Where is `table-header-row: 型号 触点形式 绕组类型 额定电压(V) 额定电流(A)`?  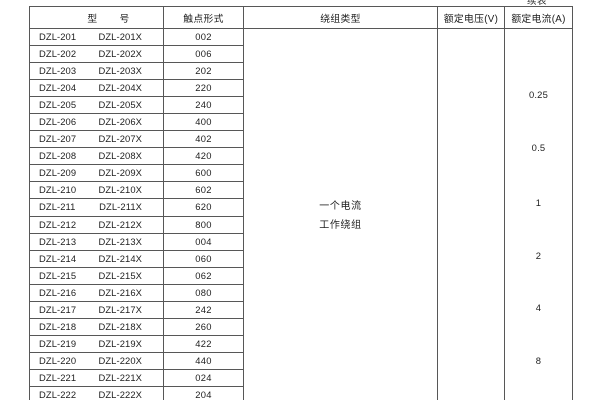
table-header-row: 型号 触点形式 绕组类型 额定电压(V) 额定电流(A) is located at coordinates (301, 17).